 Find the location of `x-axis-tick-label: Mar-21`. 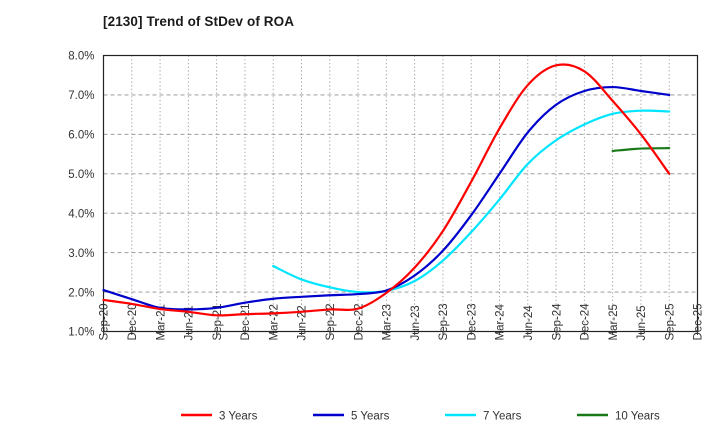

x-axis-tick-label: Mar-21 is located at coordinates (161, 322).